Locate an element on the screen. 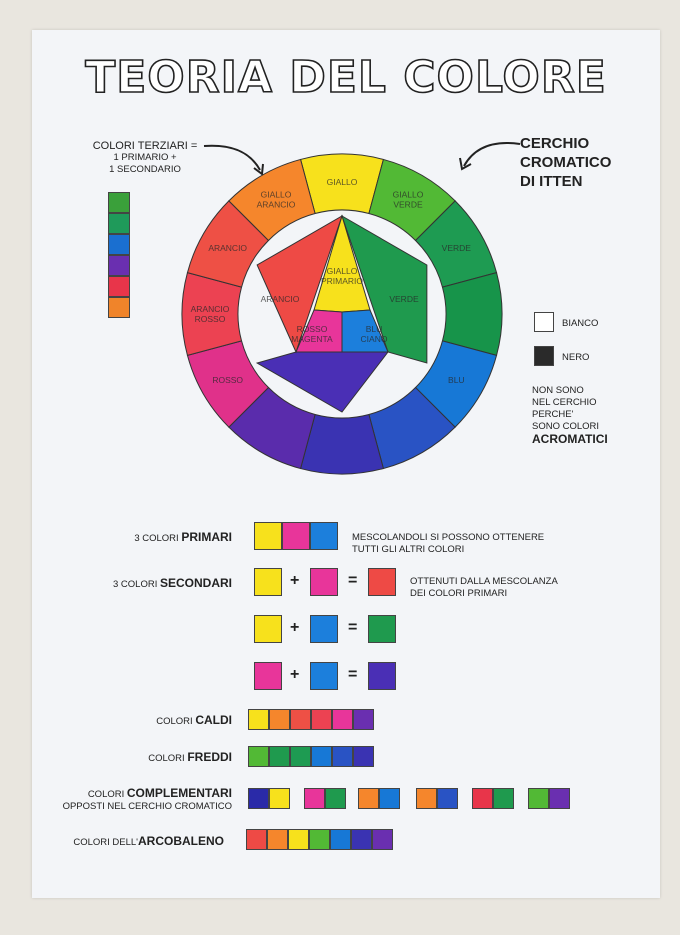  primary-cyan is located at coordinates (365, 331).